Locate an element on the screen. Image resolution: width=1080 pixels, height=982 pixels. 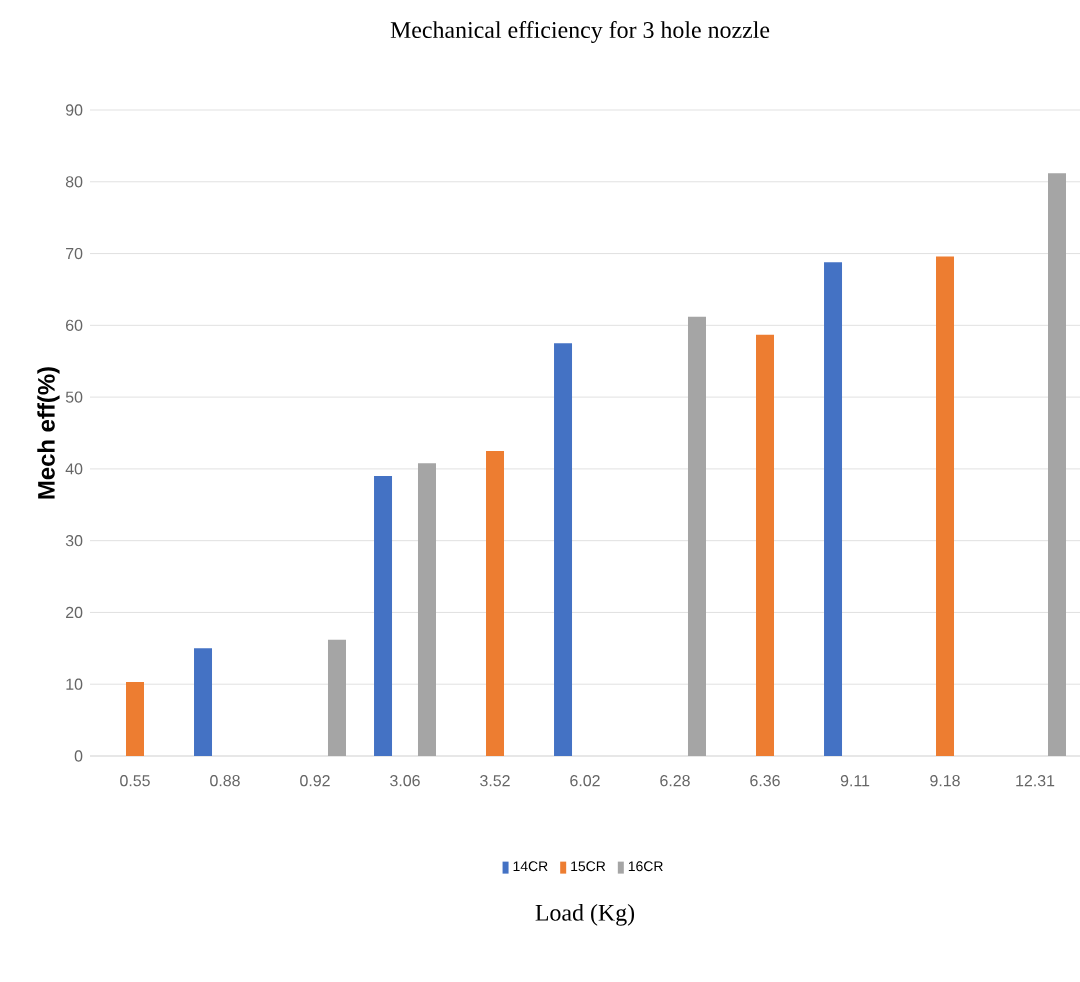
chart-title: Mechanical efficiency for 3 hole nozzle is located at coordinates (580, 32).